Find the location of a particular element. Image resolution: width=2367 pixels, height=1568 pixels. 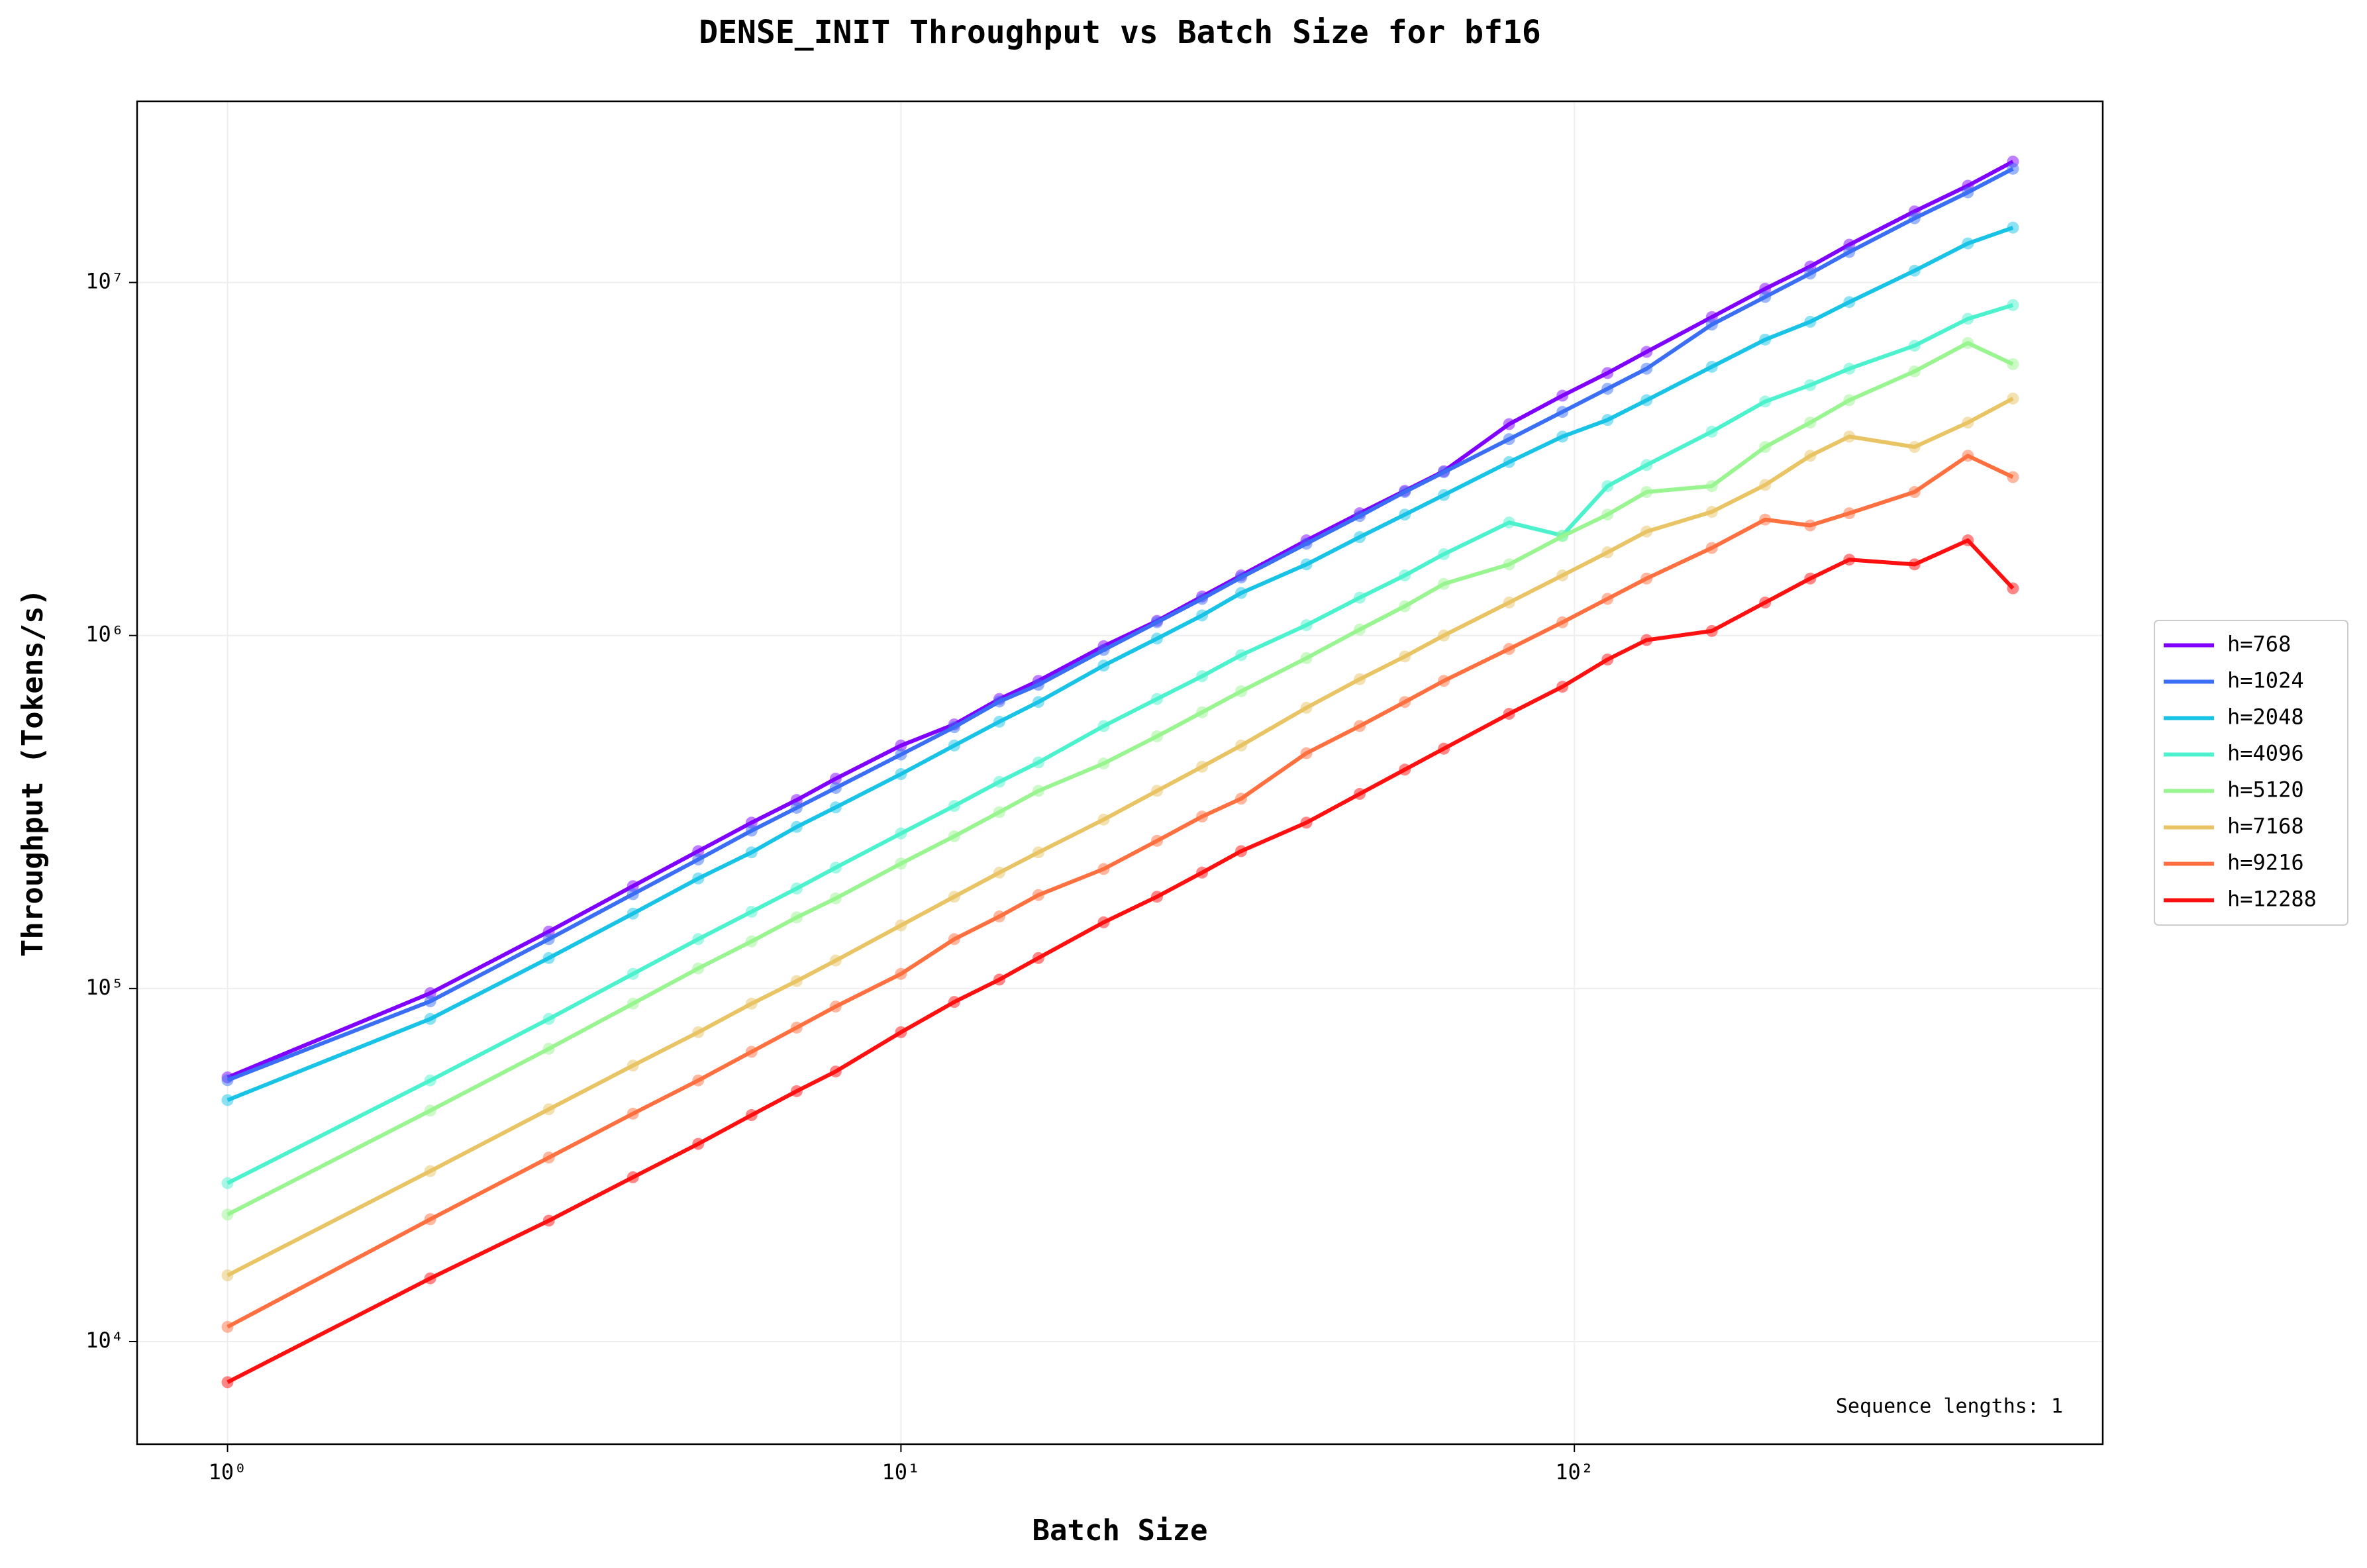

y-tick-label: 10⁵ is located at coordinates (104, 987).